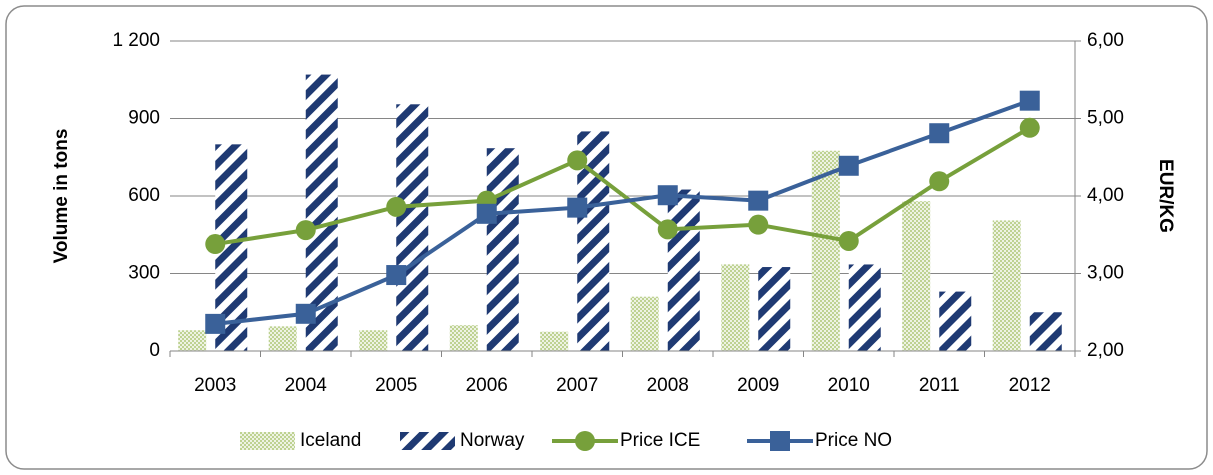 This screenshot has height=475, width=1213. Describe the element at coordinates (668, 385) in the screenshot. I see `x-tick-label: 2008` at that location.